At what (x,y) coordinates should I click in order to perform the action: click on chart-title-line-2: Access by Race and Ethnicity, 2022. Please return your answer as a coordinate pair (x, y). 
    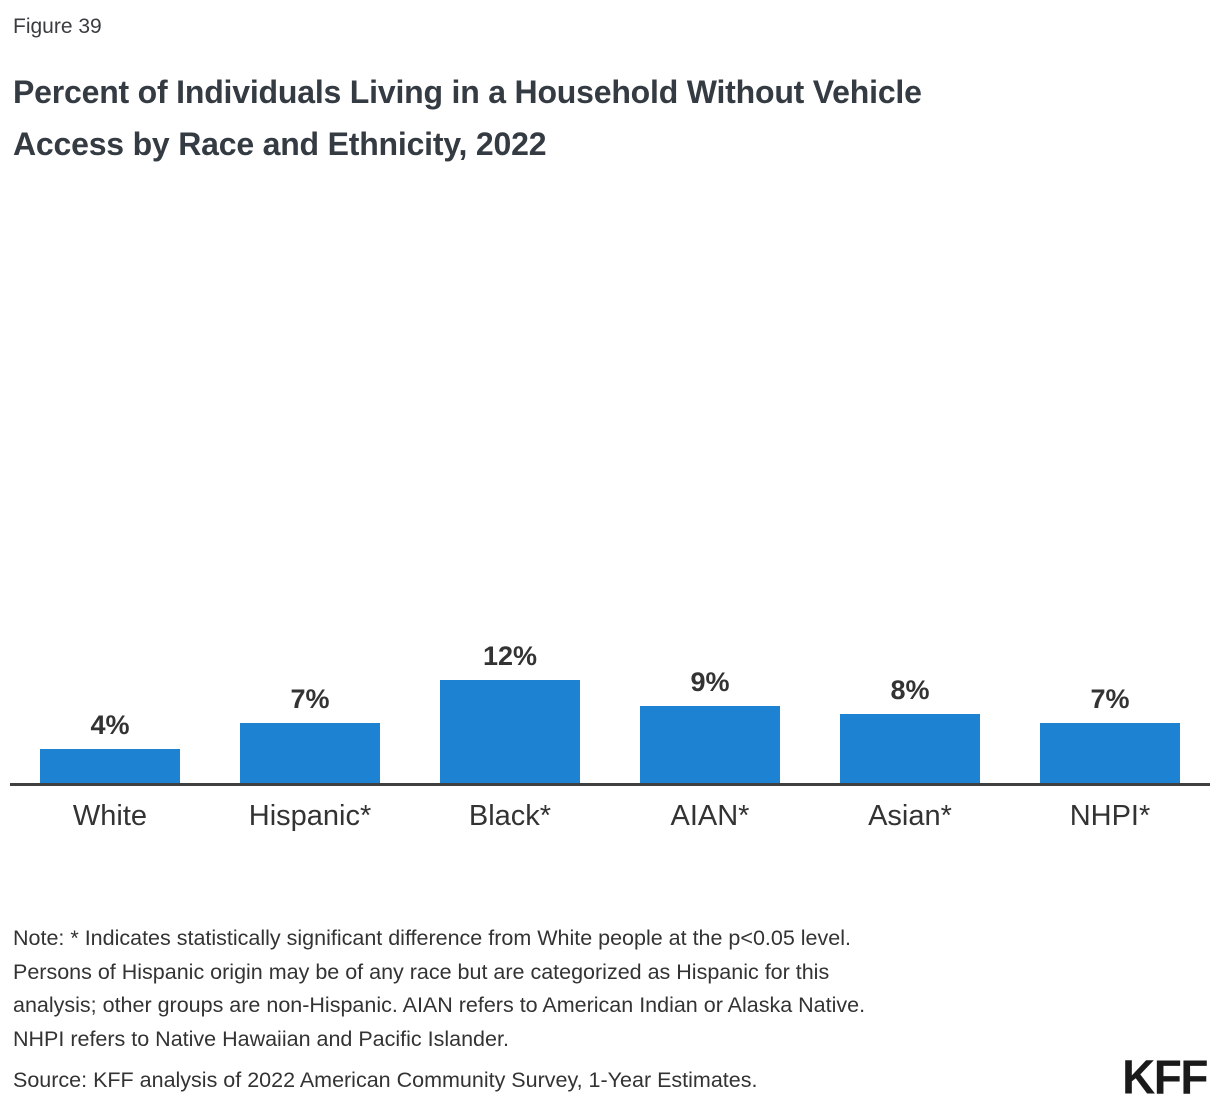
    Looking at the image, I should click on (280, 144).